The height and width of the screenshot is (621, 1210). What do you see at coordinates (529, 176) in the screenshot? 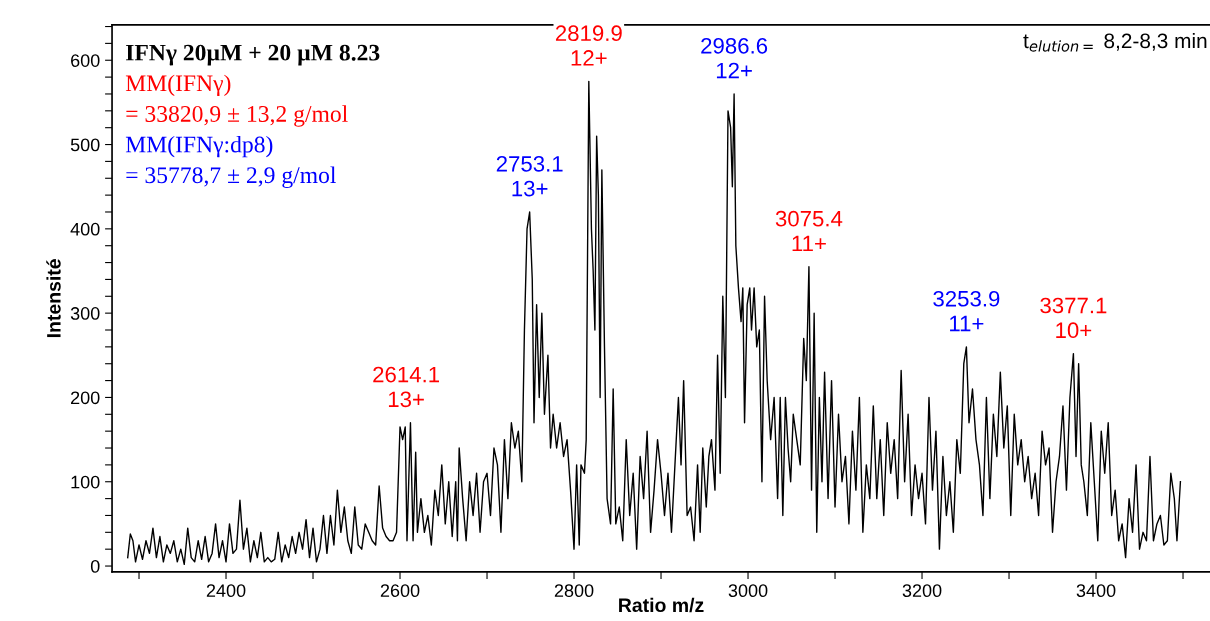
I see `annotation: 2753.1 13+` at bounding box center [529, 176].